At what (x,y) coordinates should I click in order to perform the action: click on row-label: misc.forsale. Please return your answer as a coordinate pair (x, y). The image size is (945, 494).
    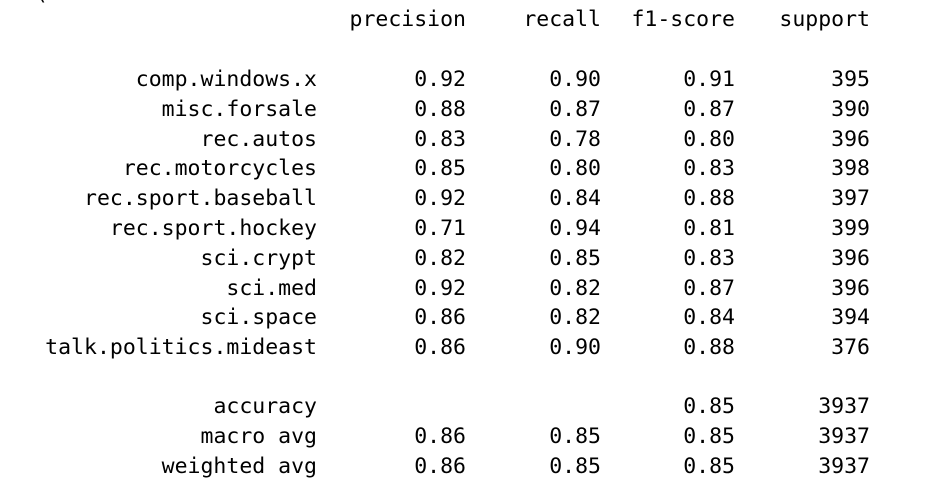
    Looking at the image, I should click on (239, 109).